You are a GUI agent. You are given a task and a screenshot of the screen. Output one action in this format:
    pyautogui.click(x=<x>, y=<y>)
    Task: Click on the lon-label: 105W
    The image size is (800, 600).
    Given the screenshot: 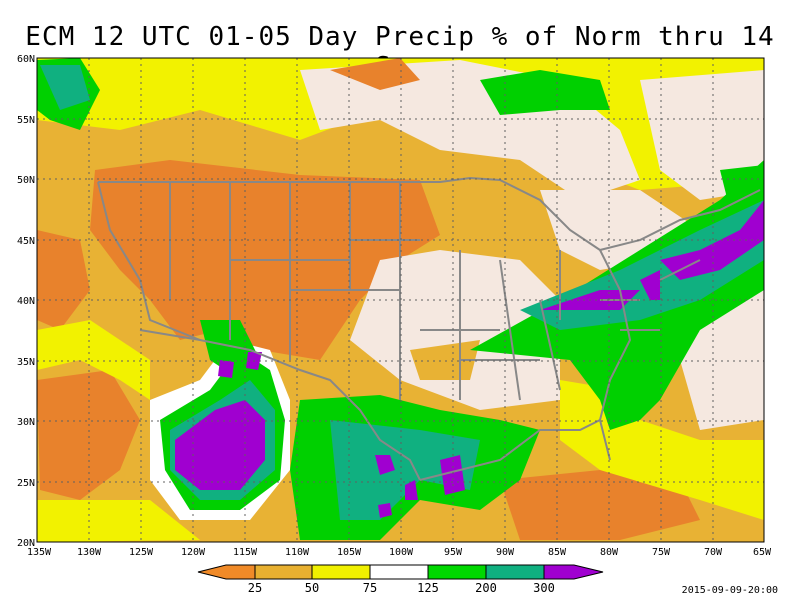 What is the action you would take?
    pyautogui.click(x=349, y=552)
    